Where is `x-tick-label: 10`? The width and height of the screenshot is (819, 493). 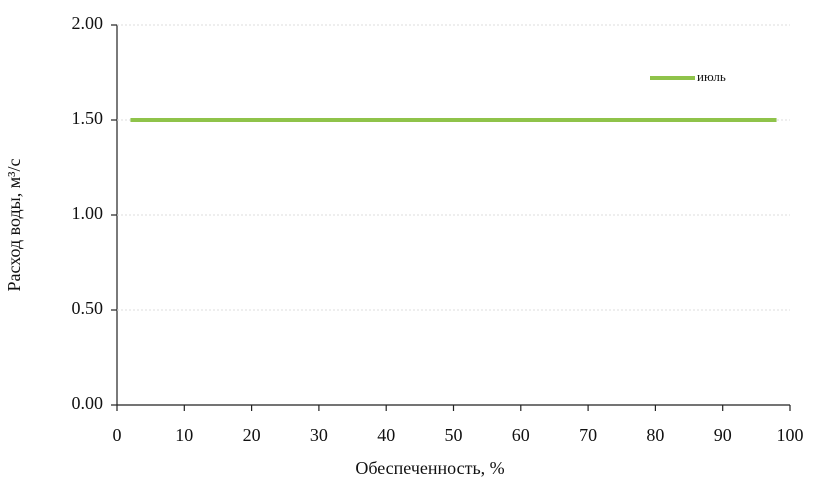 x-tick-label: 10 is located at coordinates (184, 435).